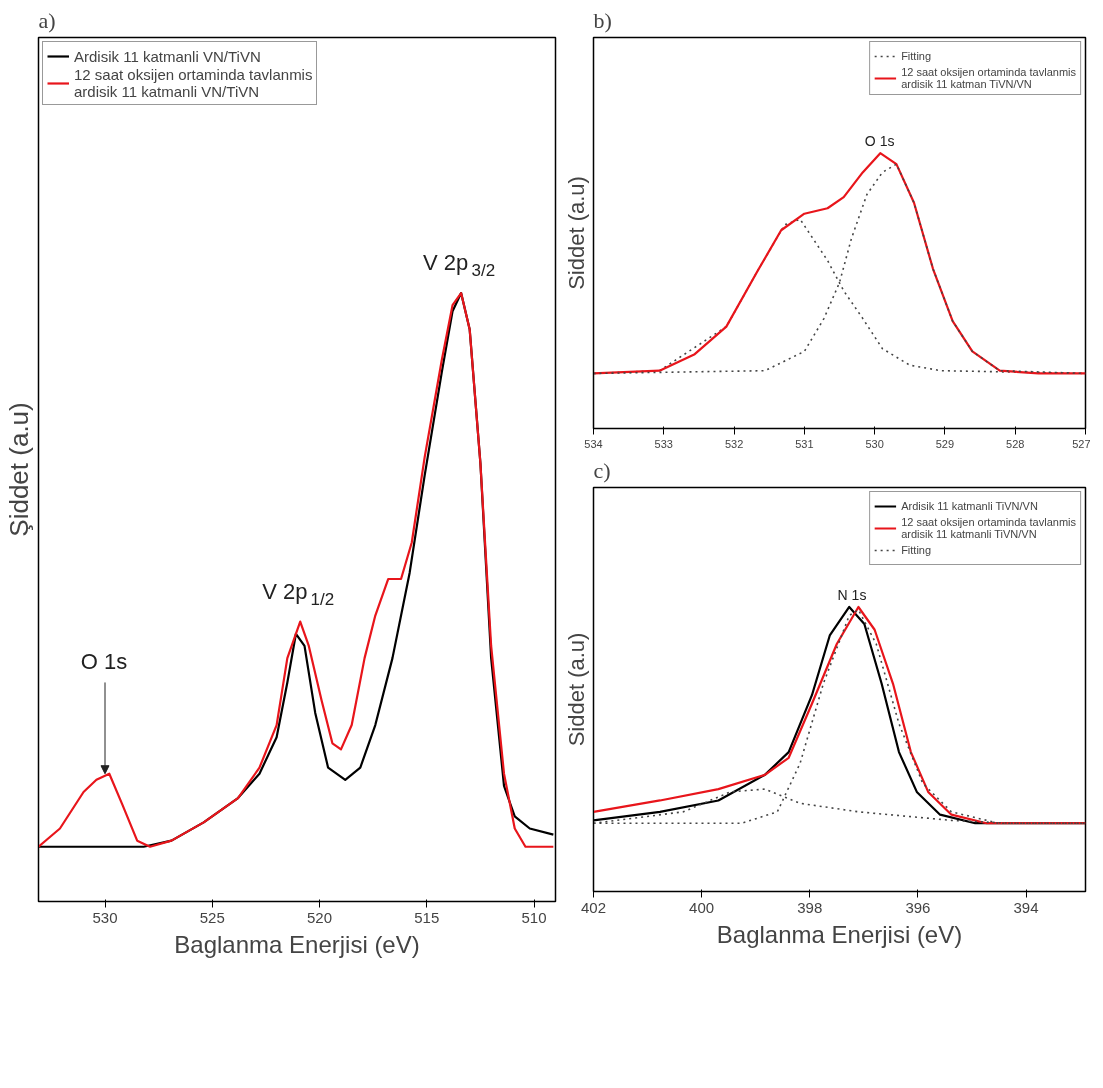 This screenshot has height=1088, width=1103. What do you see at coordinates (593, 907) in the screenshot?
I see `x-tick-label: 402` at bounding box center [593, 907].